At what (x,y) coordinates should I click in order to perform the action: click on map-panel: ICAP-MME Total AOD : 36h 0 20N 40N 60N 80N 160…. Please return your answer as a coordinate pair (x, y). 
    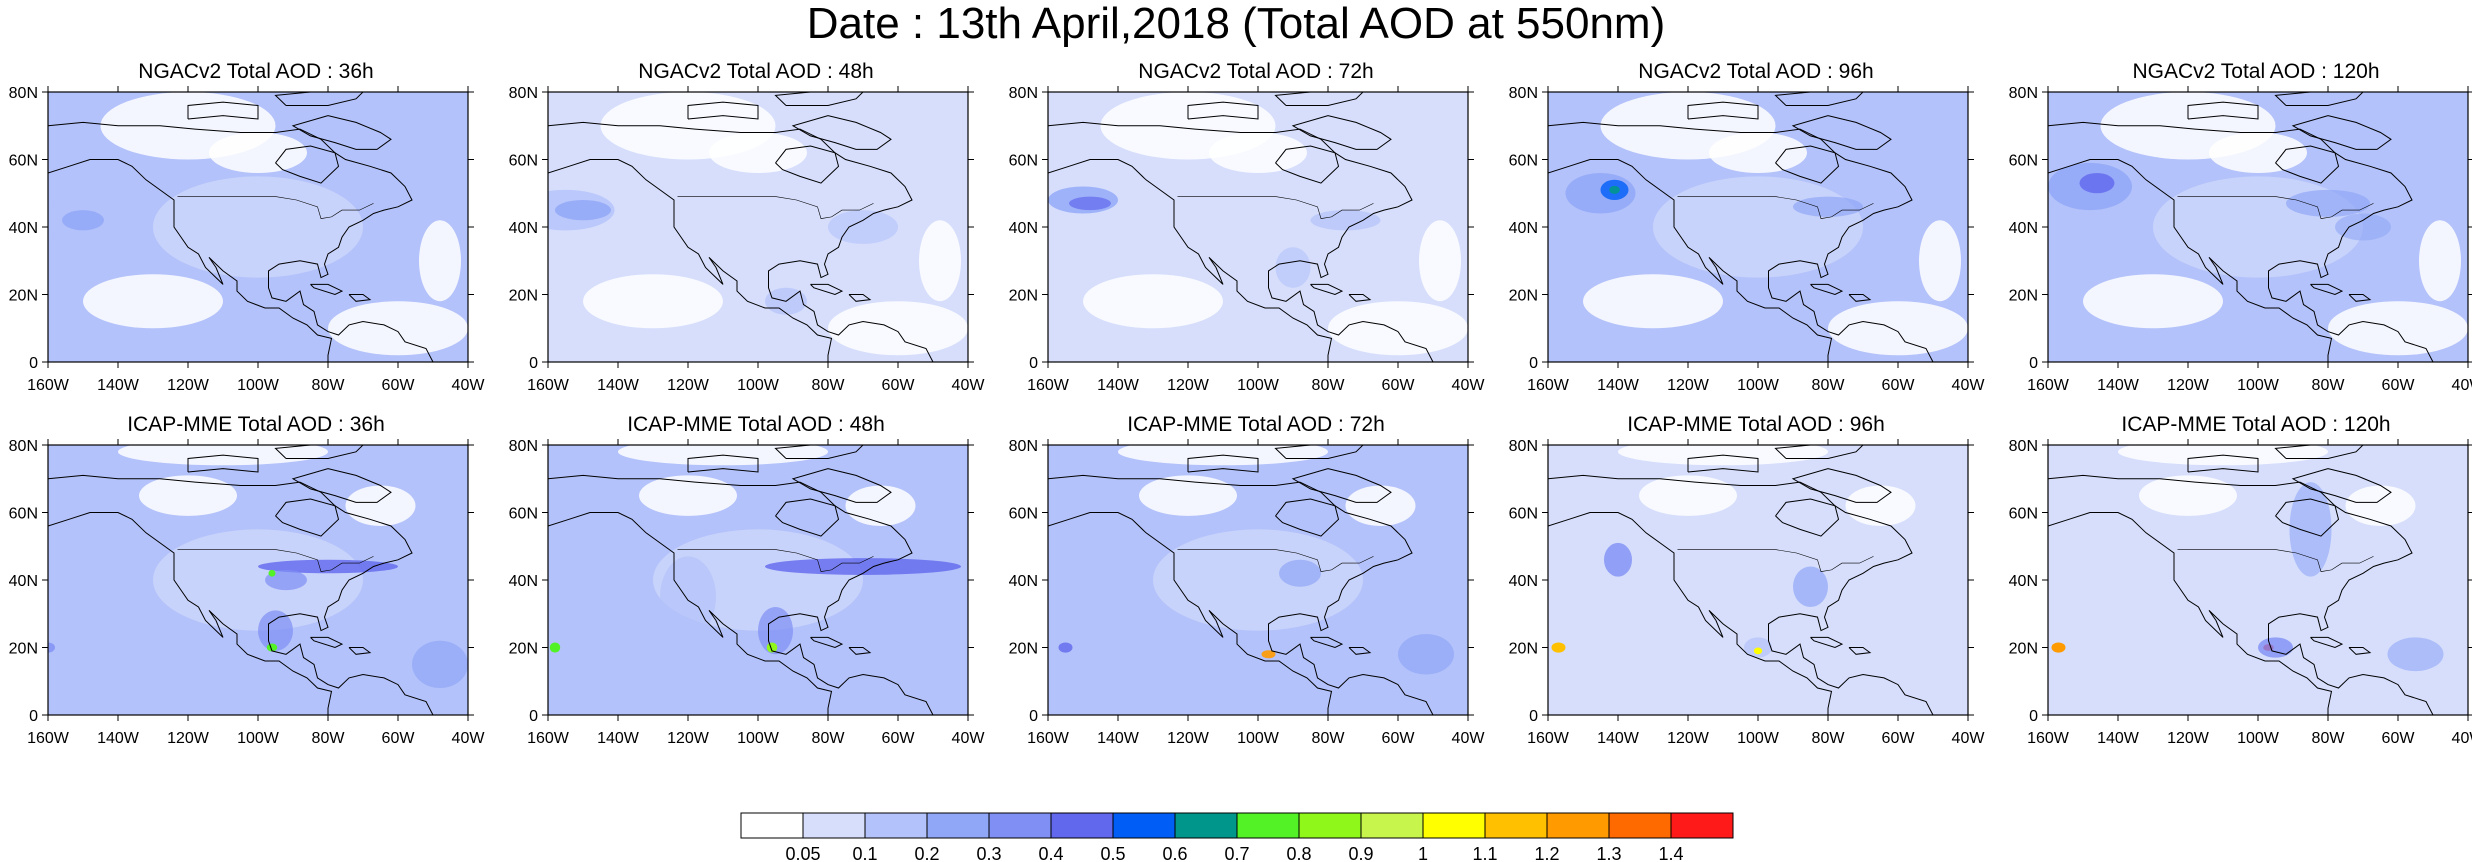
    Looking at the image, I should click on (243, 583).